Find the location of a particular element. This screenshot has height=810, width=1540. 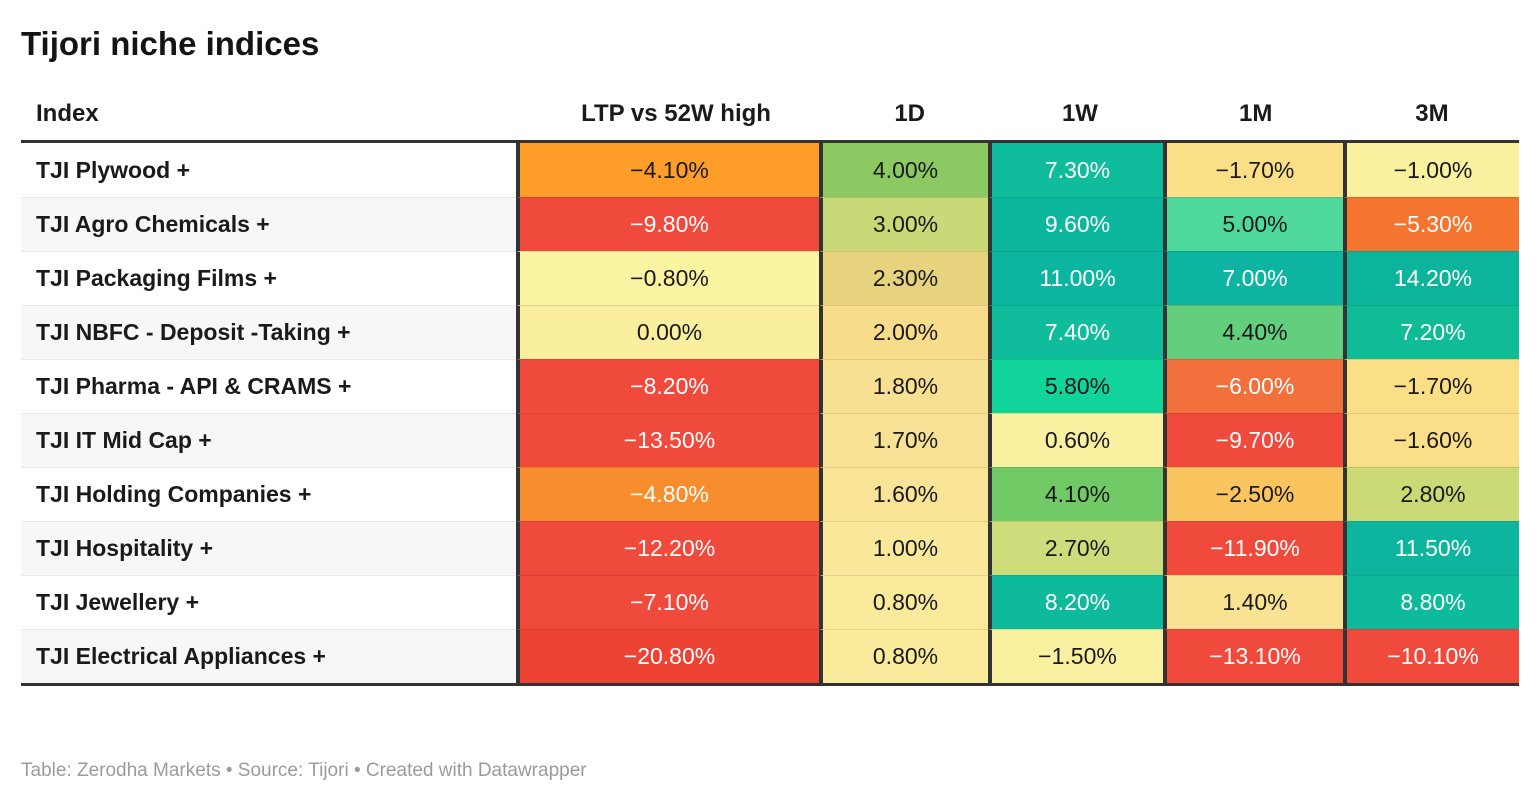

cell-1m: 4.40% is located at coordinates (1253, 332).